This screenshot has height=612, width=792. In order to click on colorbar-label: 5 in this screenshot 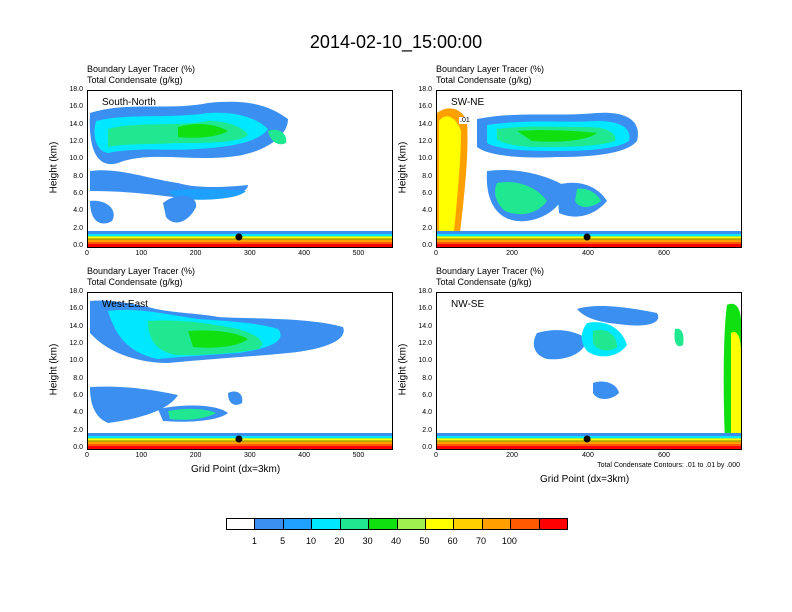, I will do `click(283, 541)`.